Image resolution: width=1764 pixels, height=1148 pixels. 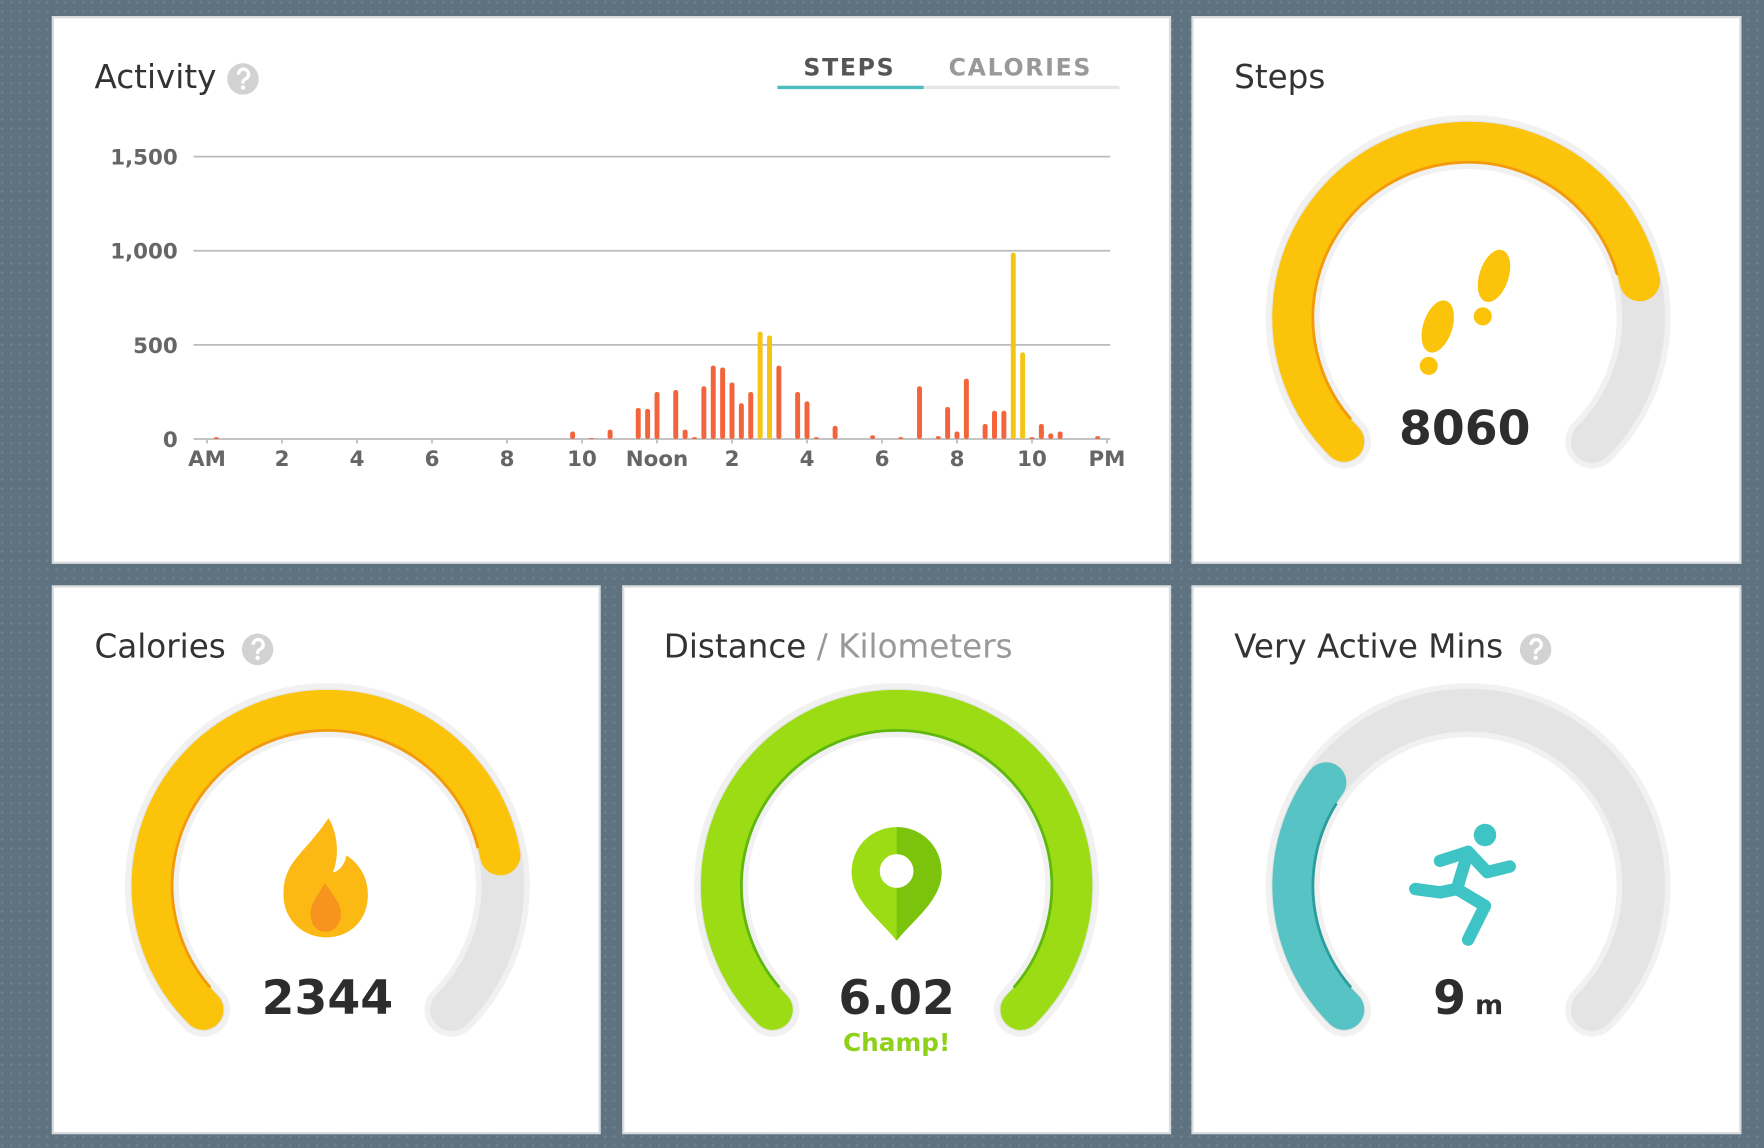 I want to click on tile-title: Very Active Mins, so click(x=1368, y=646).